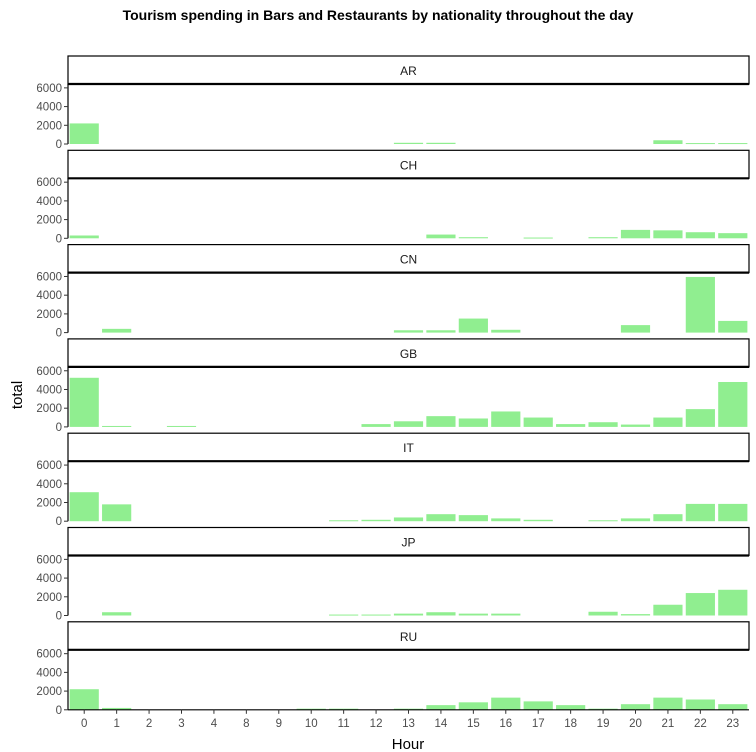 This screenshot has width=756, height=752. I want to click on x-tick-label: 9, so click(279, 724).